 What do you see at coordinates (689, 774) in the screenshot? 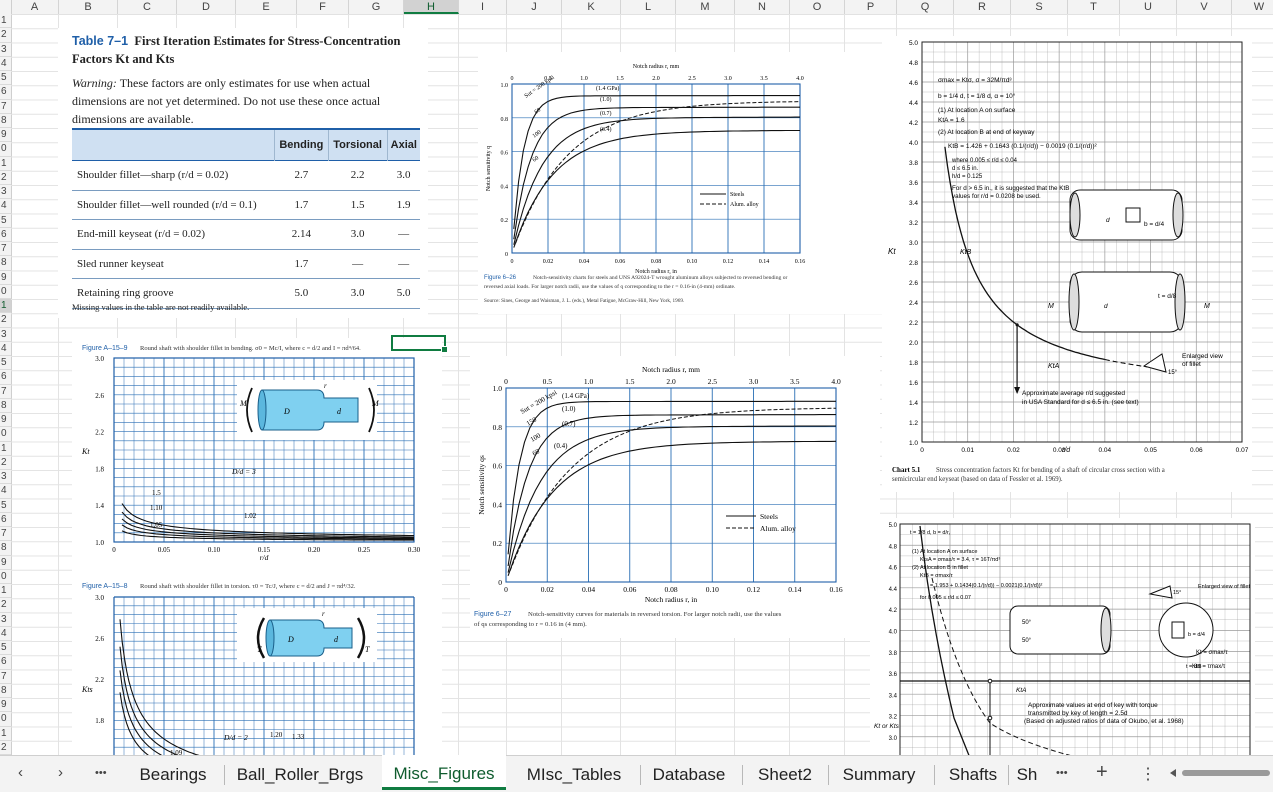
I see `sheet-tab-database: Database` at bounding box center [689, 774].